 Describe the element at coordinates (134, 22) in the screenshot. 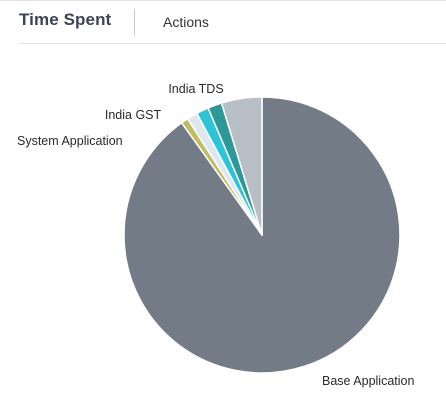

I see `tab-divider` at that location.